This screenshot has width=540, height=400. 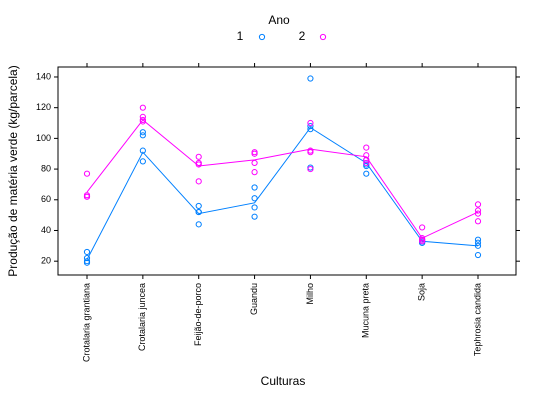 What do you see at coordinates (366, 310) in the screenshot?
I see `x-tick-label: Mucuna preta` at bounding box center [366, 310].